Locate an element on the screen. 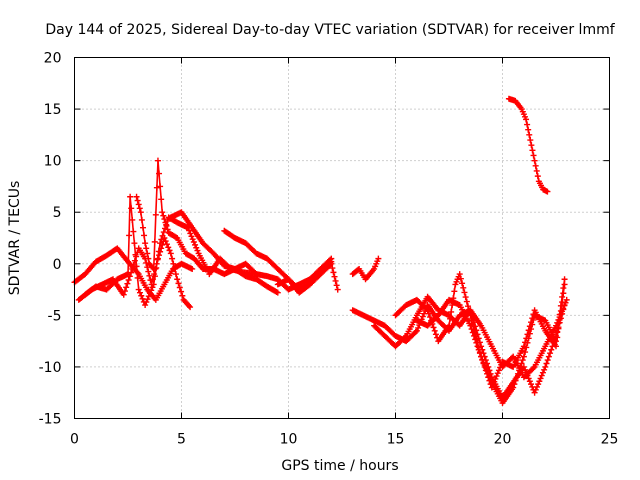  x-tick-labels: 0 5 10 15 20 25 is located at coordinates (344, 440).